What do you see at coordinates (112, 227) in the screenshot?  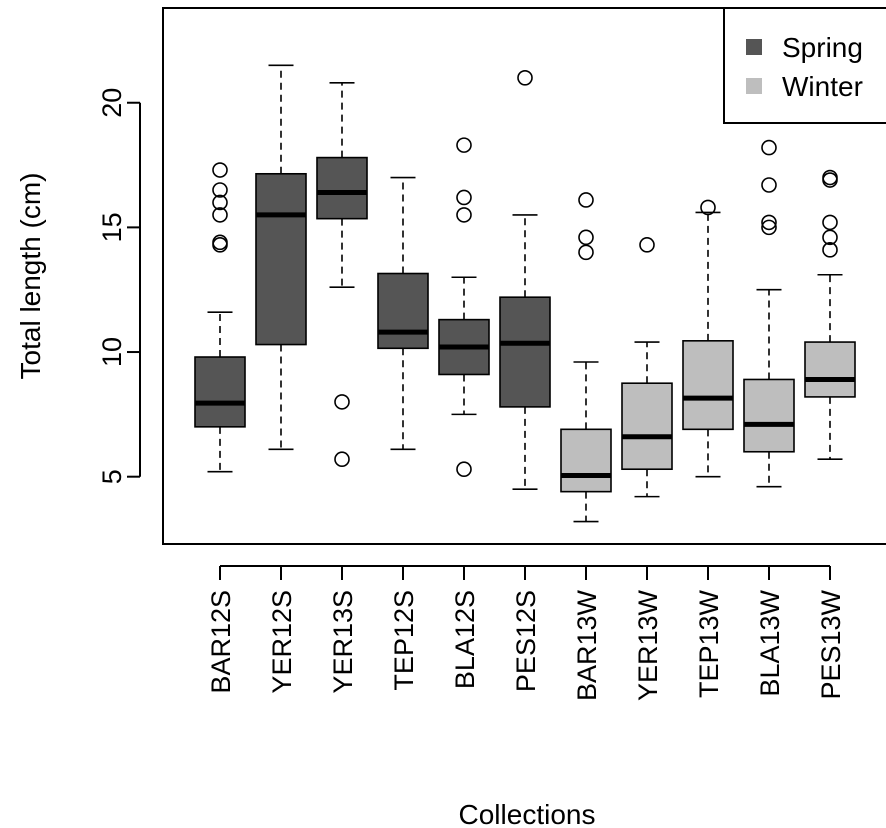 I see `y-tick-label: 15` at bounding box center [112, 227].